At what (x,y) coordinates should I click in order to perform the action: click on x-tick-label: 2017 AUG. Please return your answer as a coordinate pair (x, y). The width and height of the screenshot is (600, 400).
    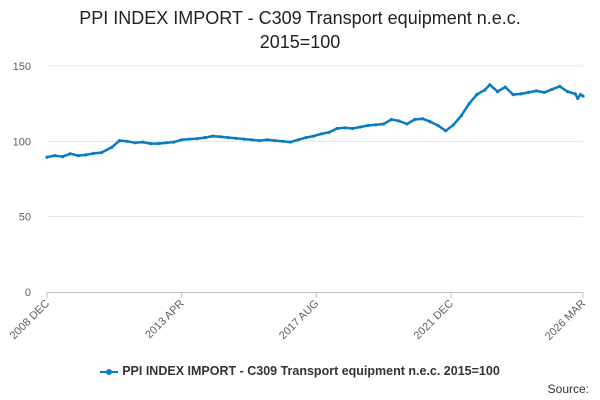
    Looking at the image, I should click on (299, 320).